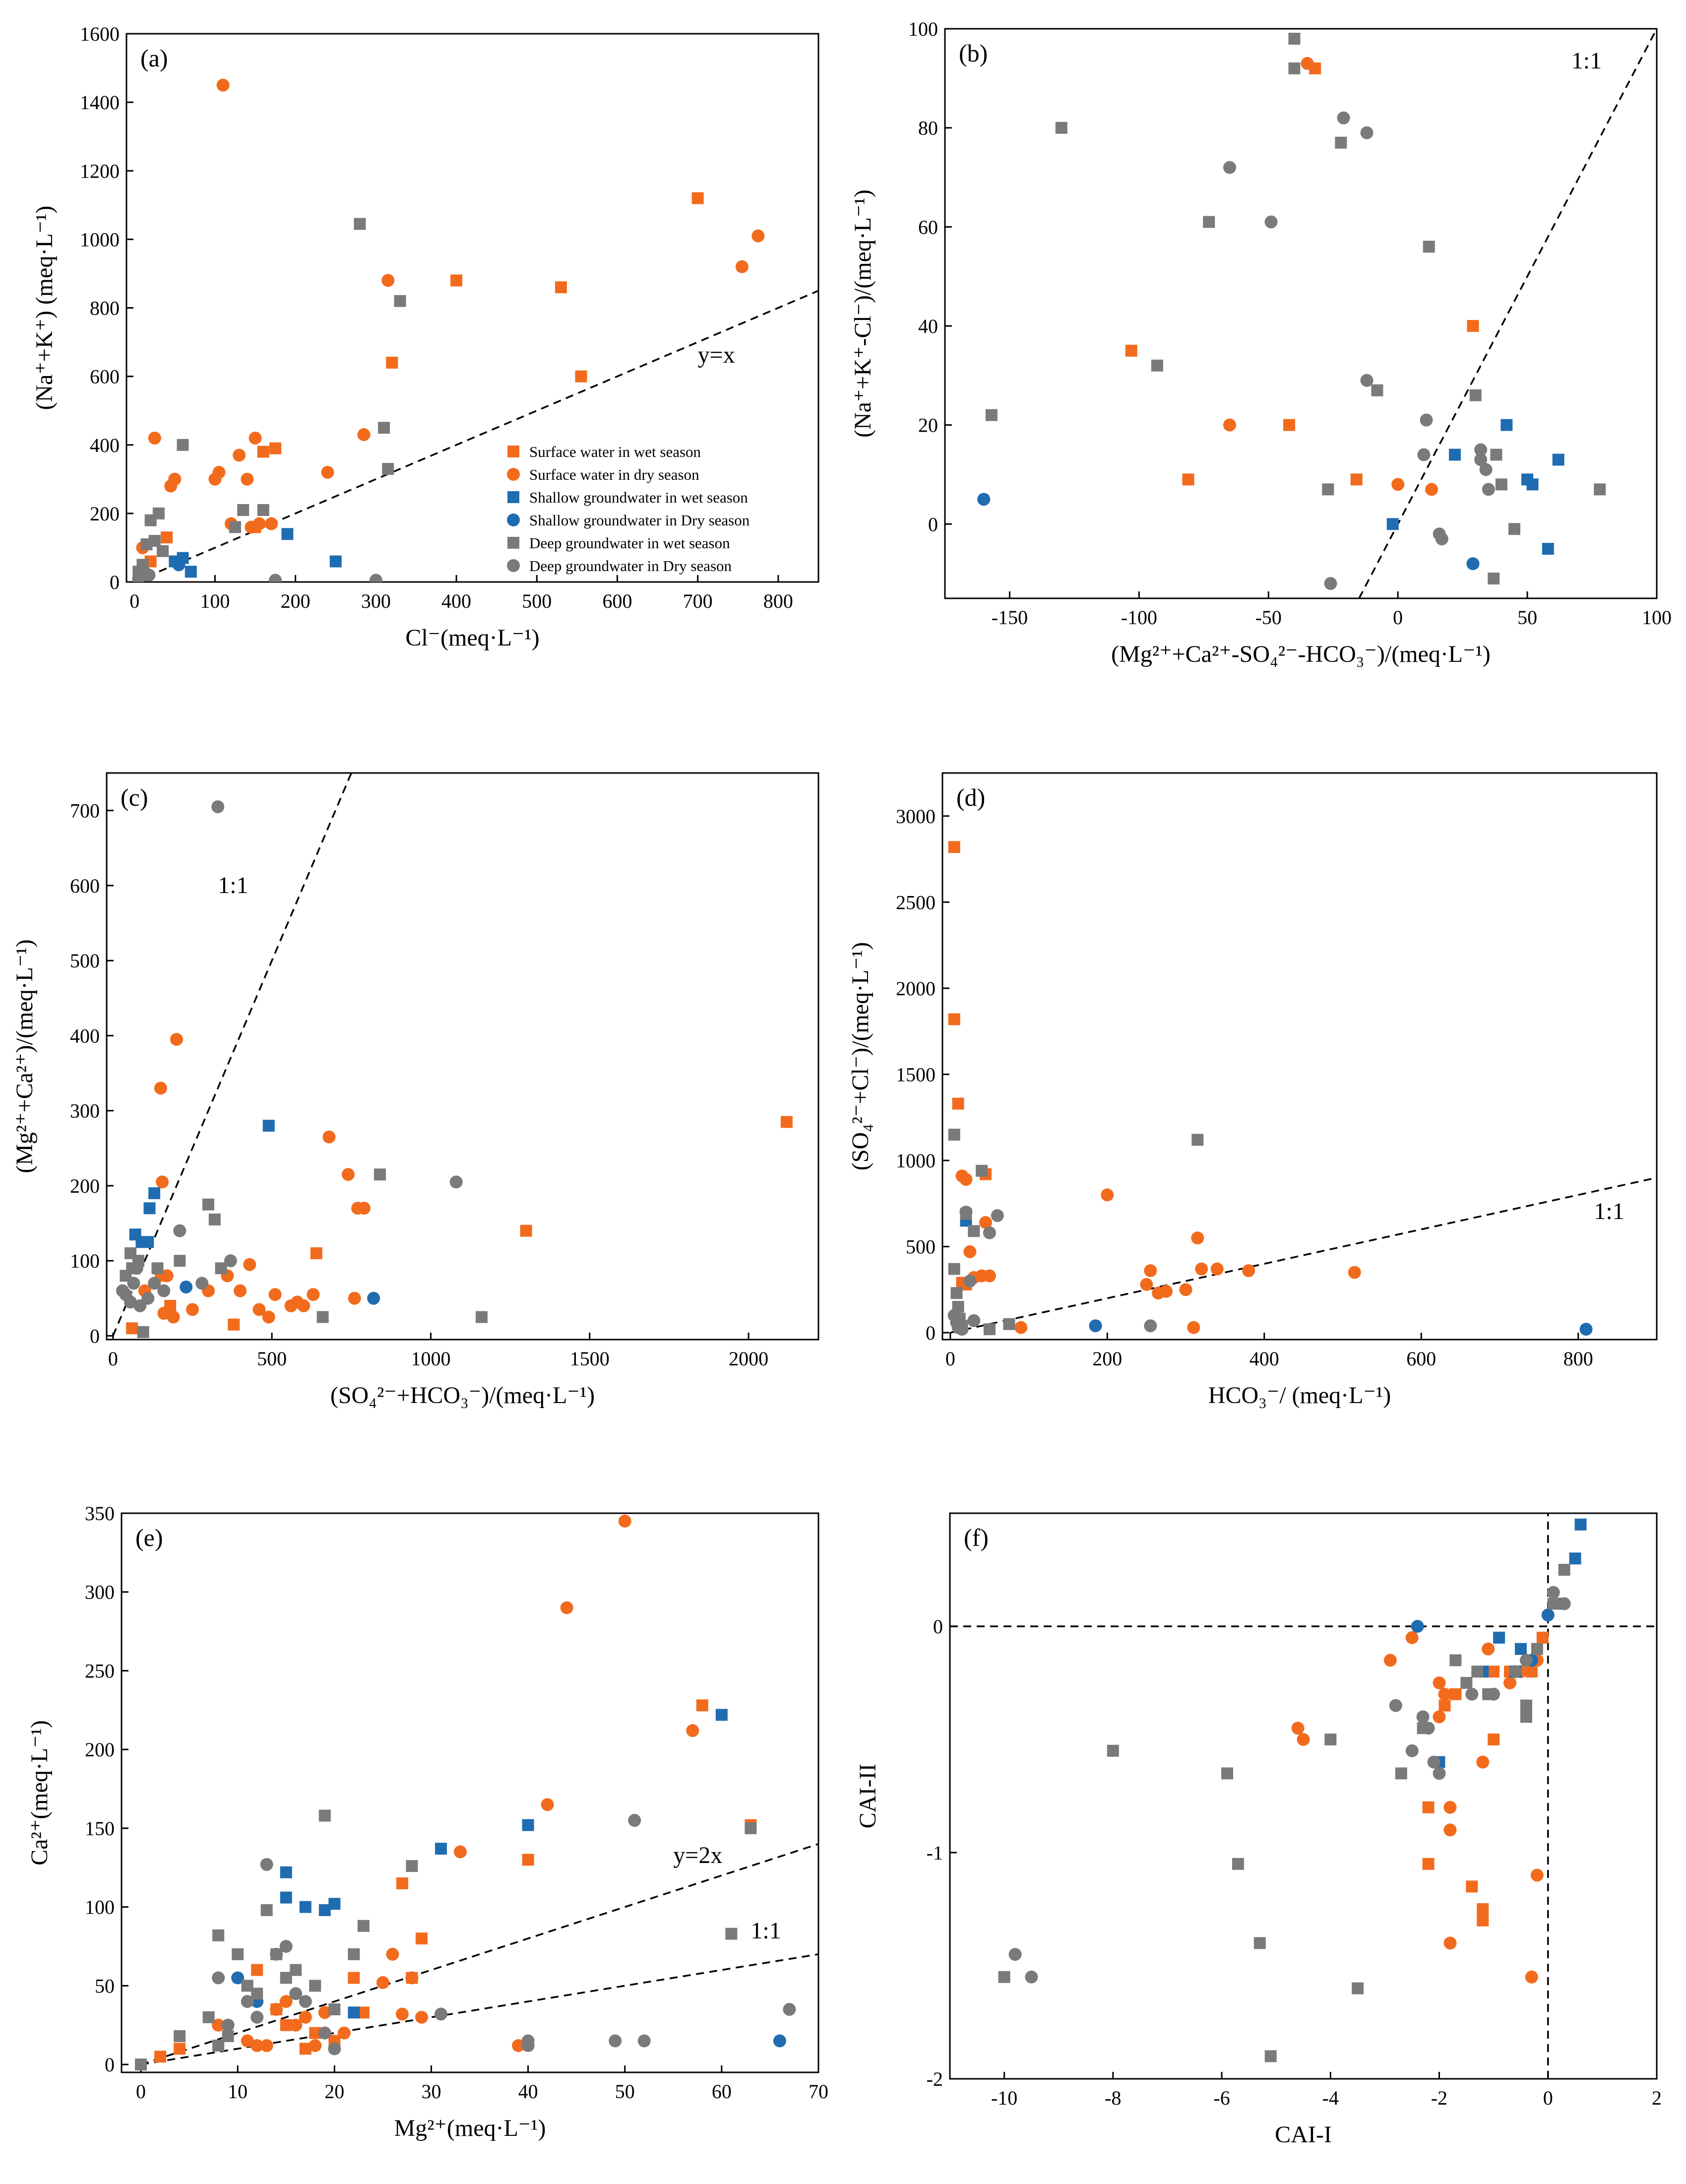 This screenshot has width=1686, height=2184. I want to click on reference-line-label: y=2x, so click(697, 1855).